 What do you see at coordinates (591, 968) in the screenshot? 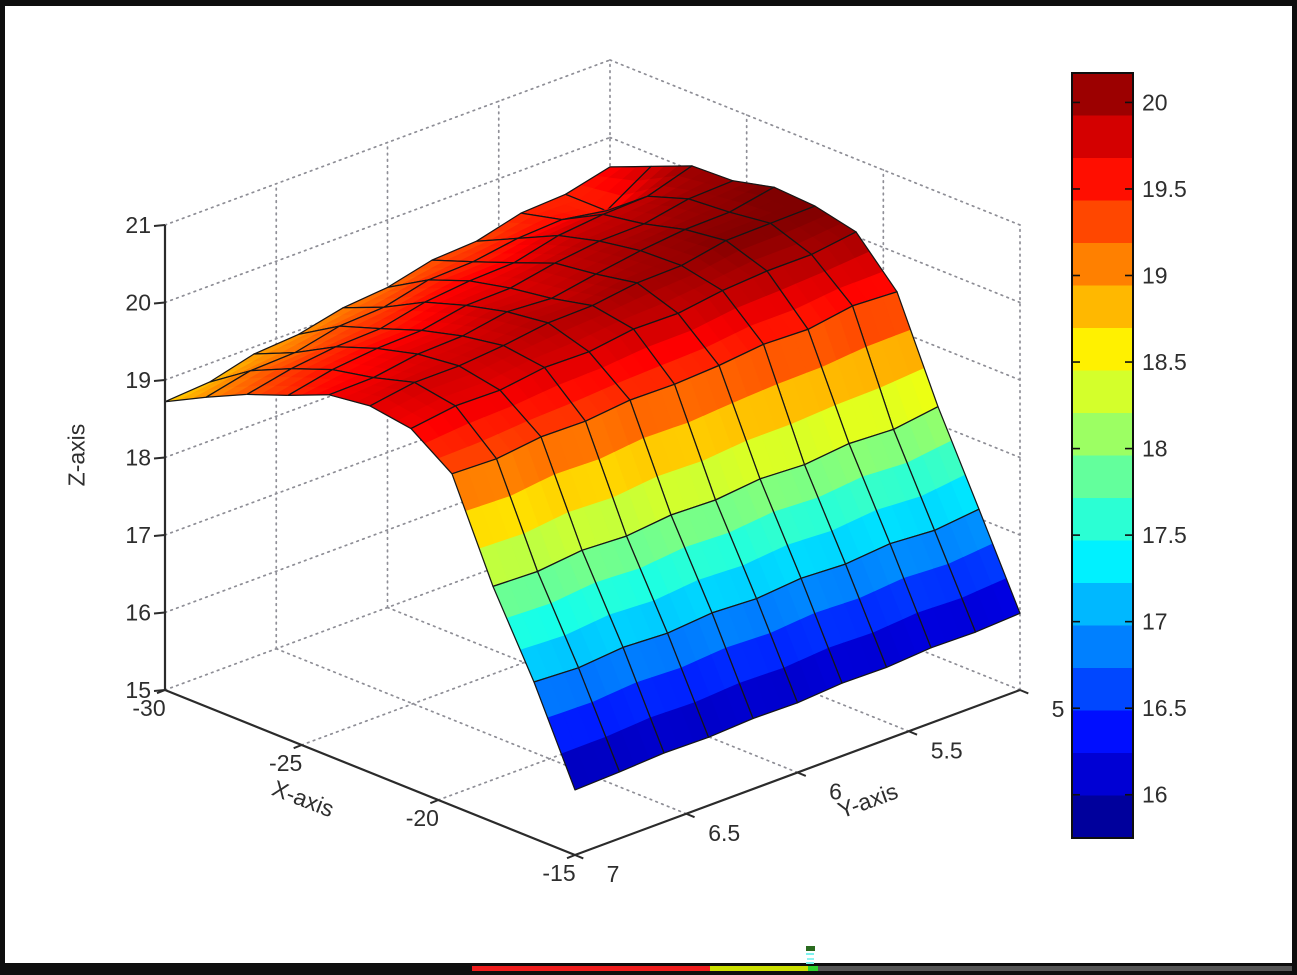
I see `progress-red` at bounding box center [591, 968].